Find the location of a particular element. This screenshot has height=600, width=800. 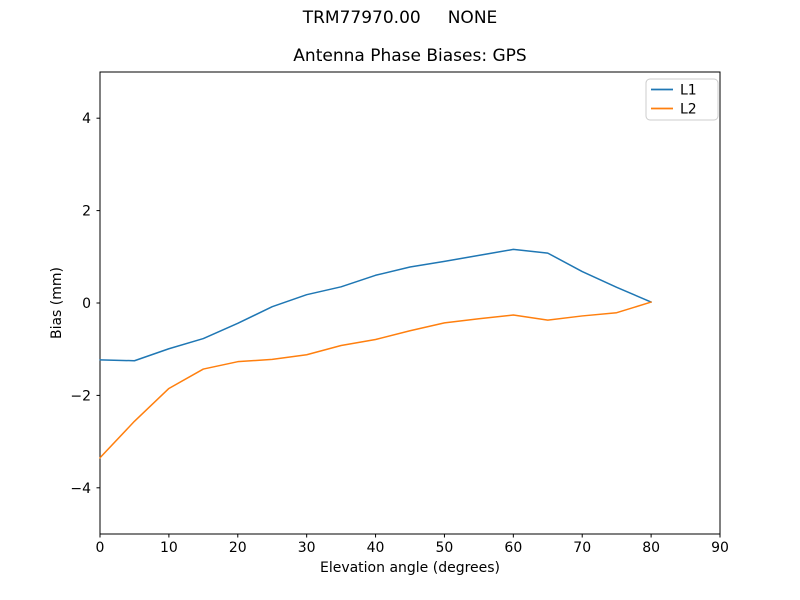

y-axis-label: Bias (mm) is located at coordinates (57, 303).